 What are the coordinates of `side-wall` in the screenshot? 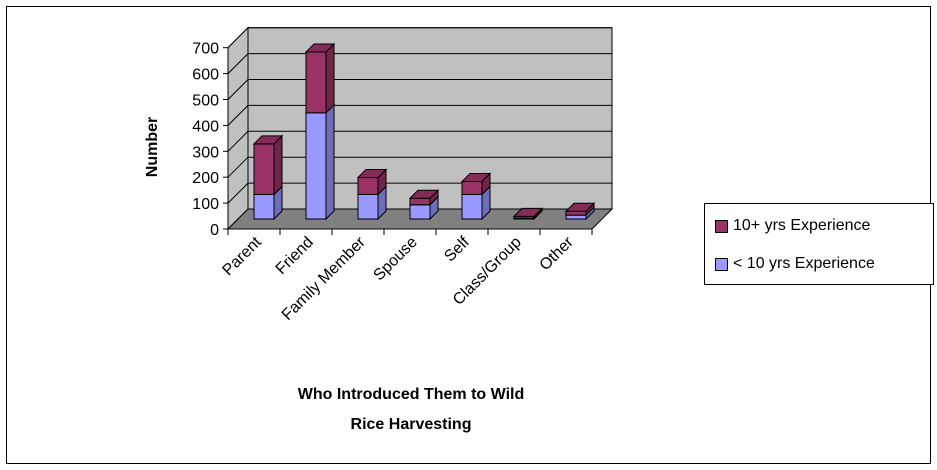 It's located at (238, 128).